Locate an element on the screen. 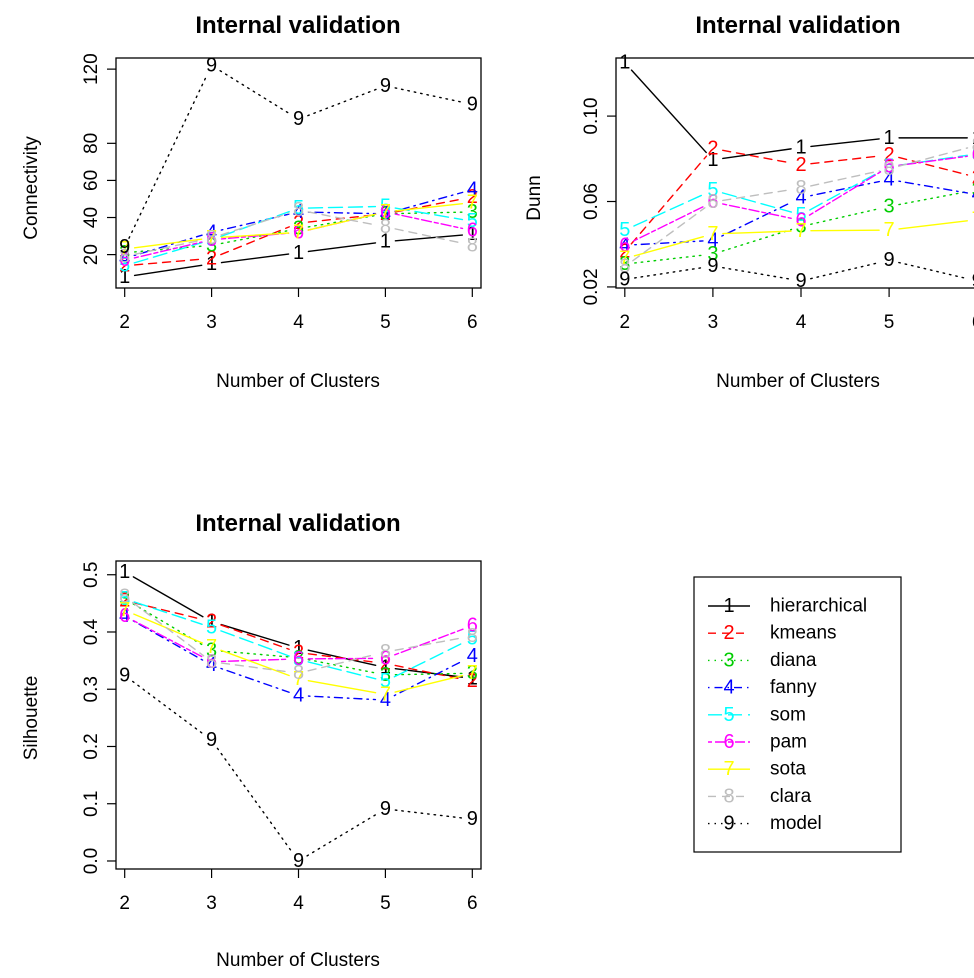 The image size is (974, 978). clara-line-segment is located at coordinates (933, 157).